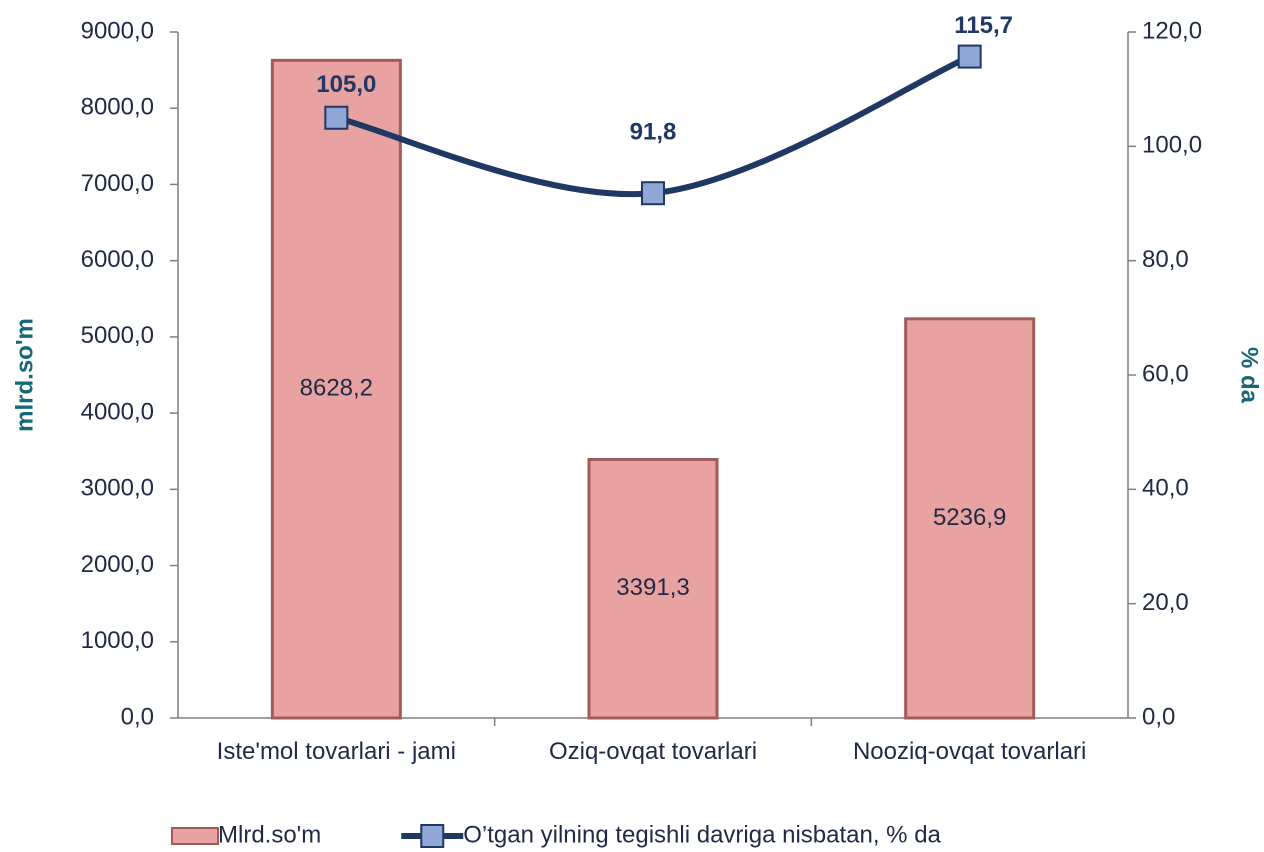 The height and width of the screenshot is (852, 1264). Describe the element at coordinates (117, 30) in the screenshot. I see `y-tick-label: 9000,0` at that location.